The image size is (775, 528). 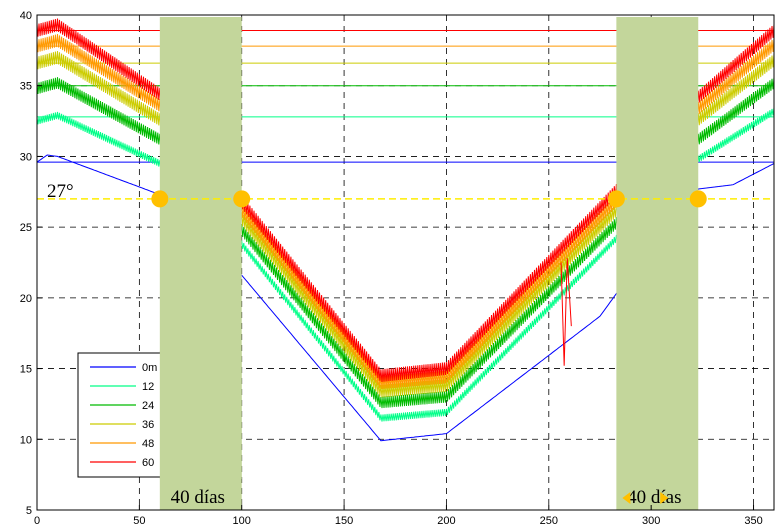 What do you see at coordinates (651, 521) in the screenshot?
I see `x-tick-label: 300` at bounding box center [651, 521].